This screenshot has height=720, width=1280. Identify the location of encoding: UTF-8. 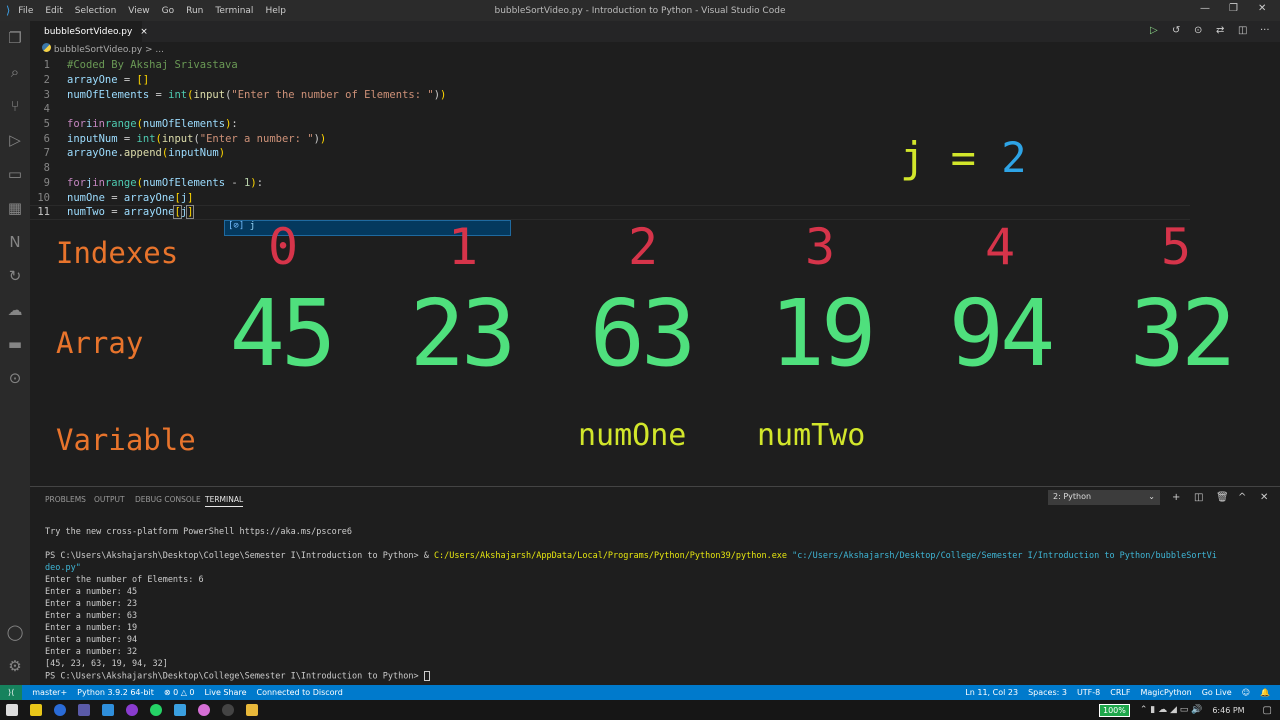
(1088, 692).